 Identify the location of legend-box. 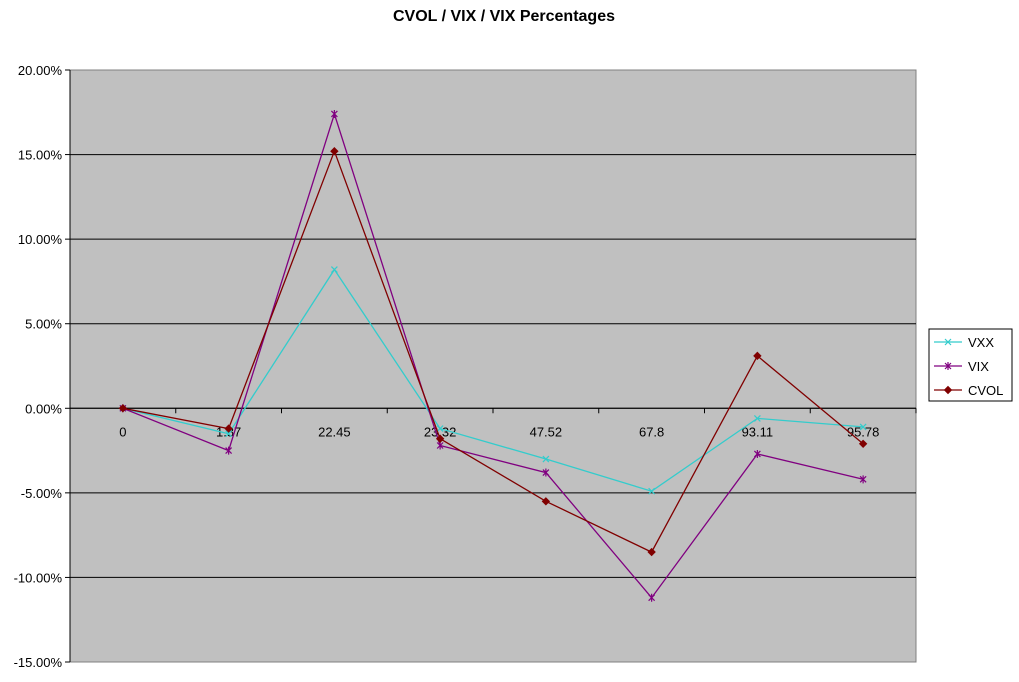
(970, 365).